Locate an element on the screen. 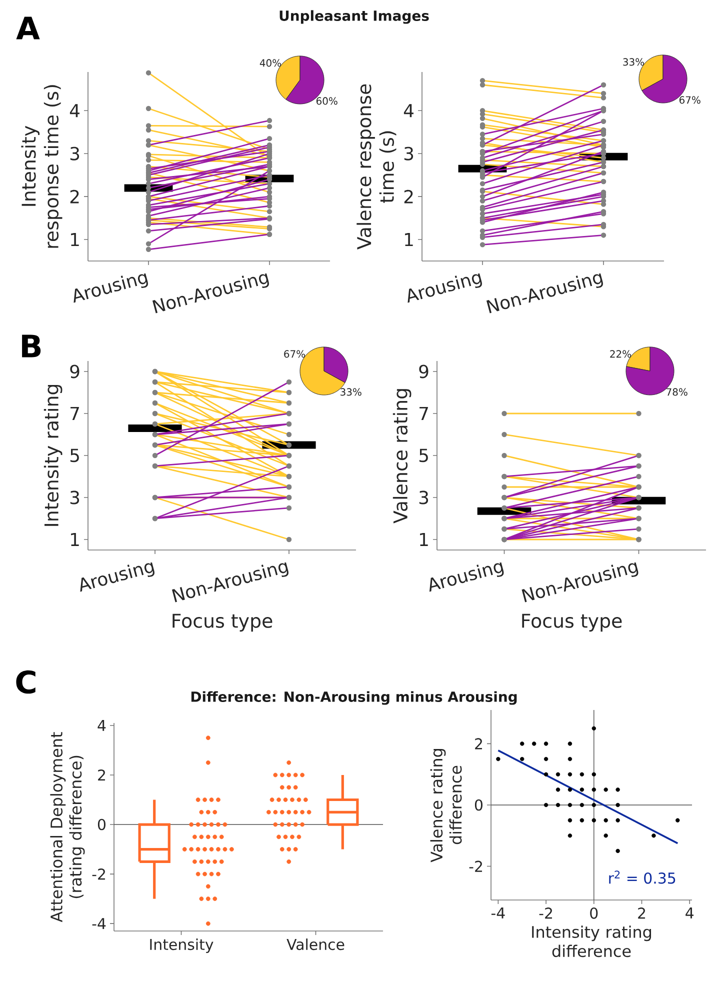 Image resolution: width=708 pixels, height=991 pixels. y-axis-title: Valence rating is located at coordinates (402, 456).